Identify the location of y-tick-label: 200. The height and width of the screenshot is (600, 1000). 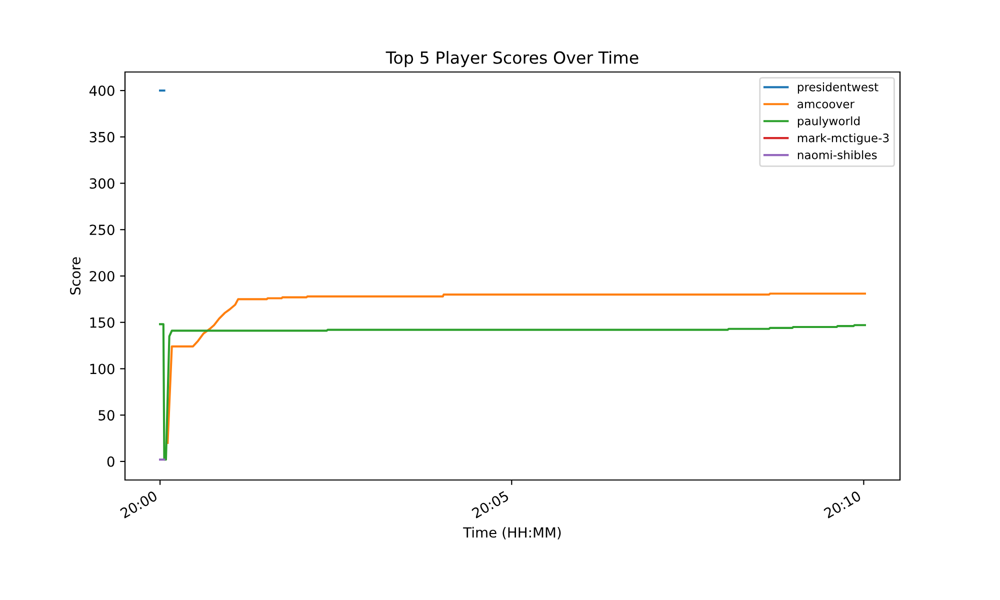
(102, 276).